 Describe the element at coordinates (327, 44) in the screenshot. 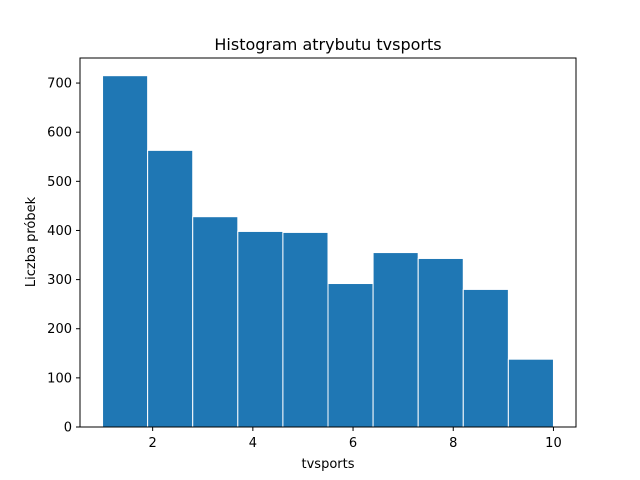

I see `chart-title: Histogram atrybutu tvsports` at that location.